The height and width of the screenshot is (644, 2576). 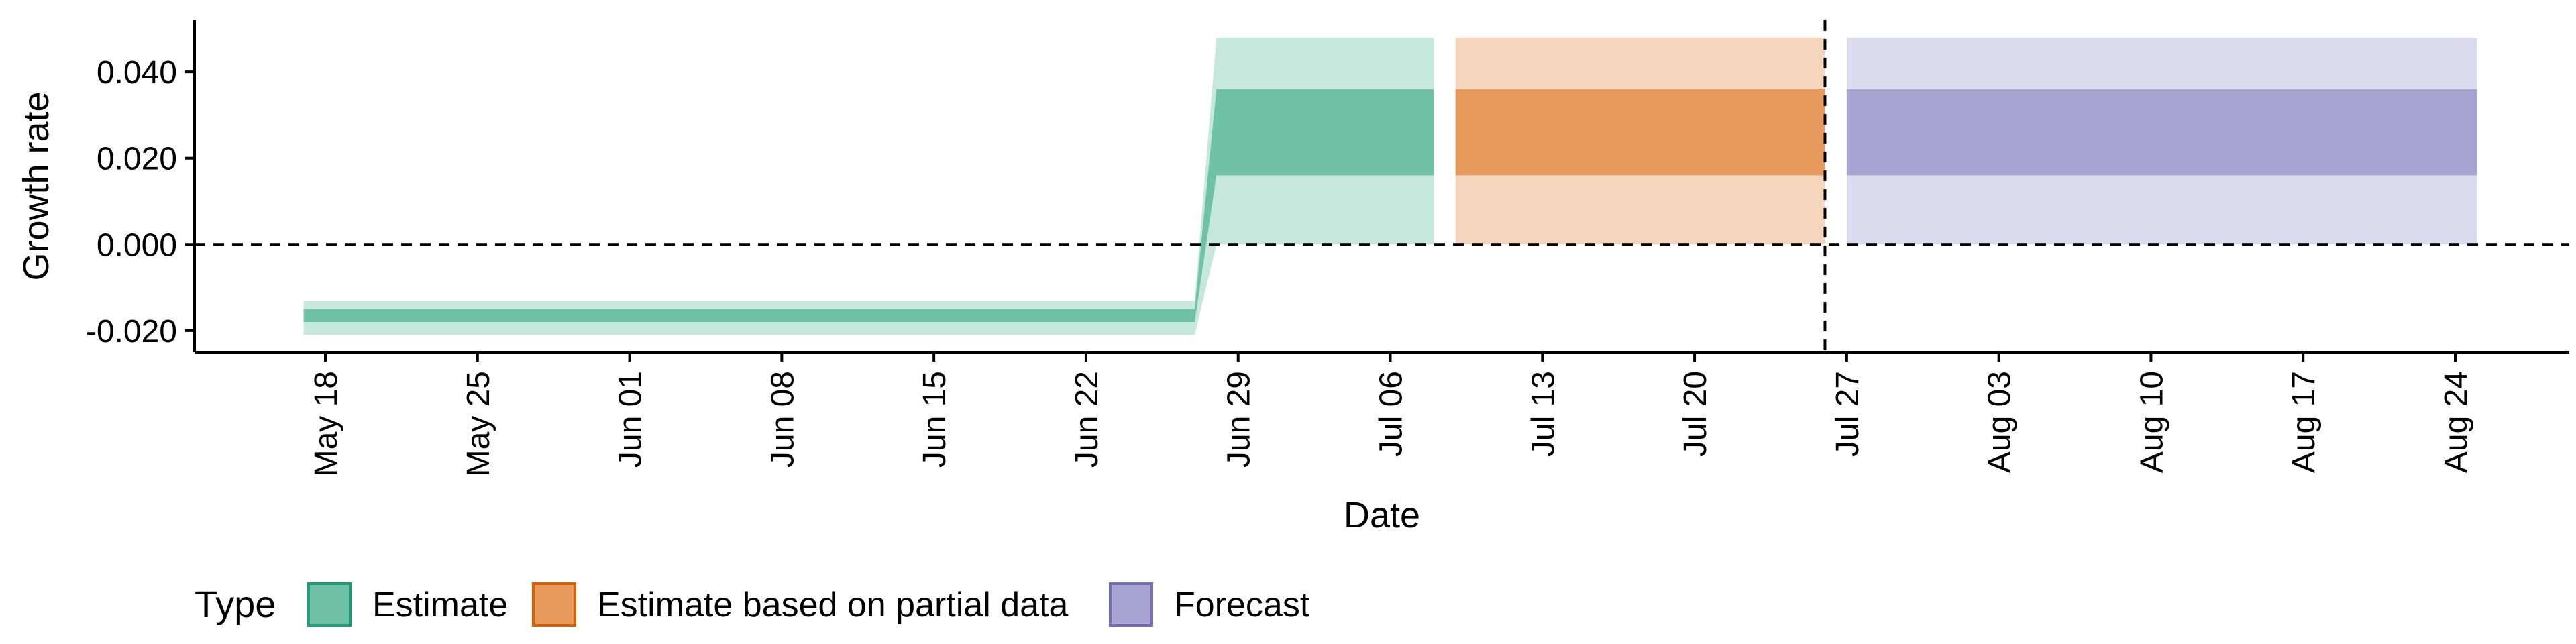 What do you see at coordinates (1239, 419) in the screenshot?
I see `x-tick-label: Jun 29` at bounding box center [1239, 419].